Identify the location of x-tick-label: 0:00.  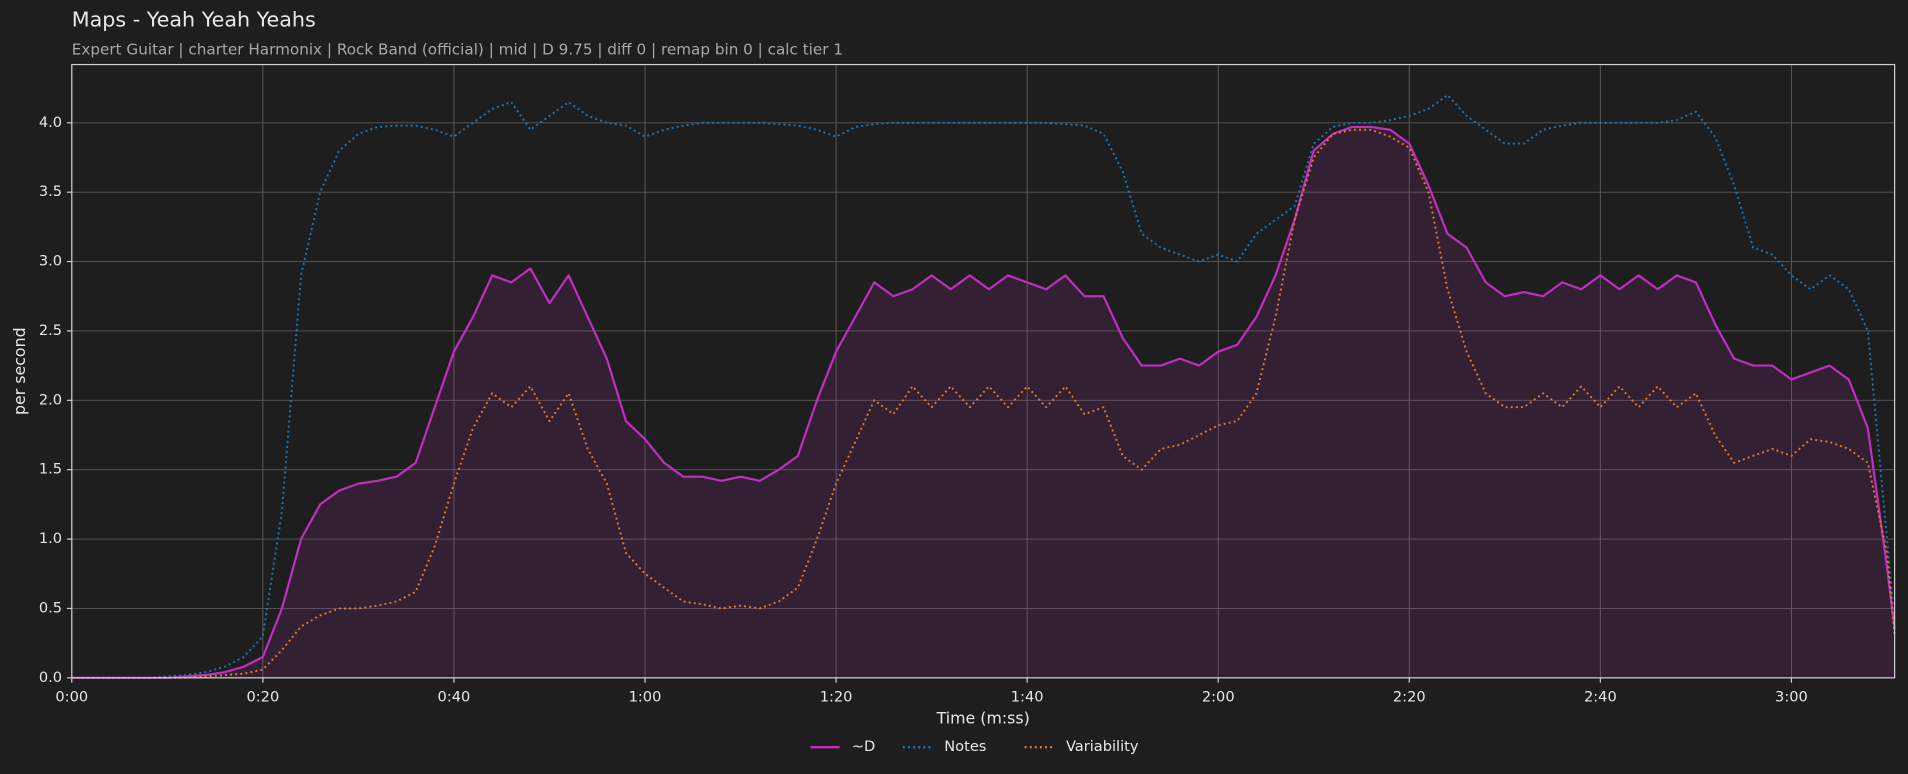
(71, 696).